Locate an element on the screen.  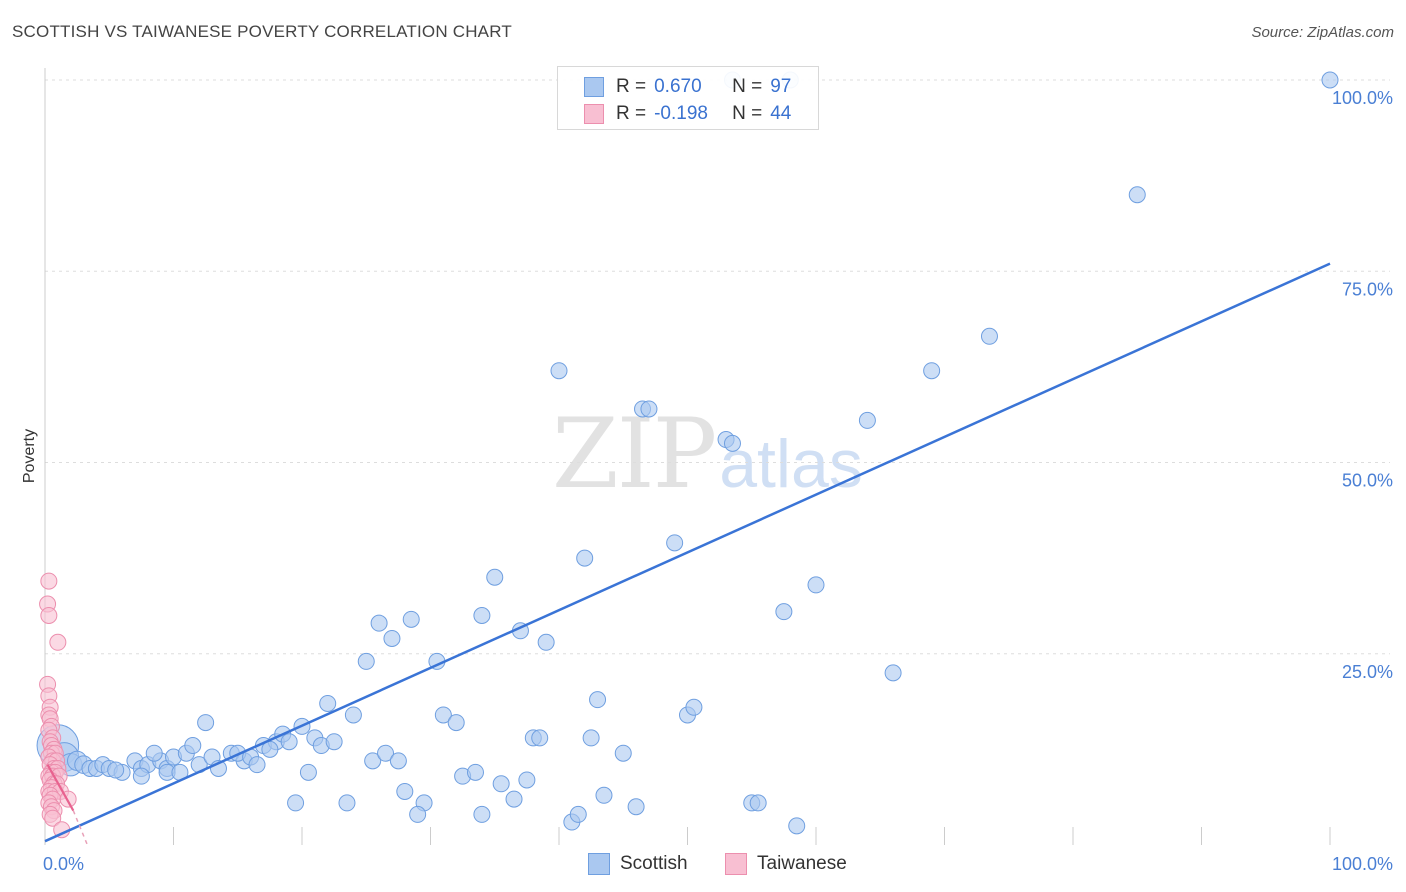
y-tick-label: 100.0% is located at coordinates (1362, 98).